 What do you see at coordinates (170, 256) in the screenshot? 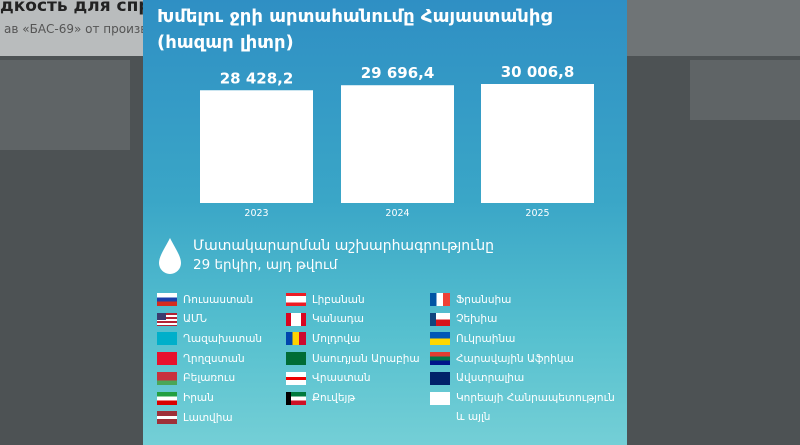
I see `drop-icon` at bounding box center [170, 256].